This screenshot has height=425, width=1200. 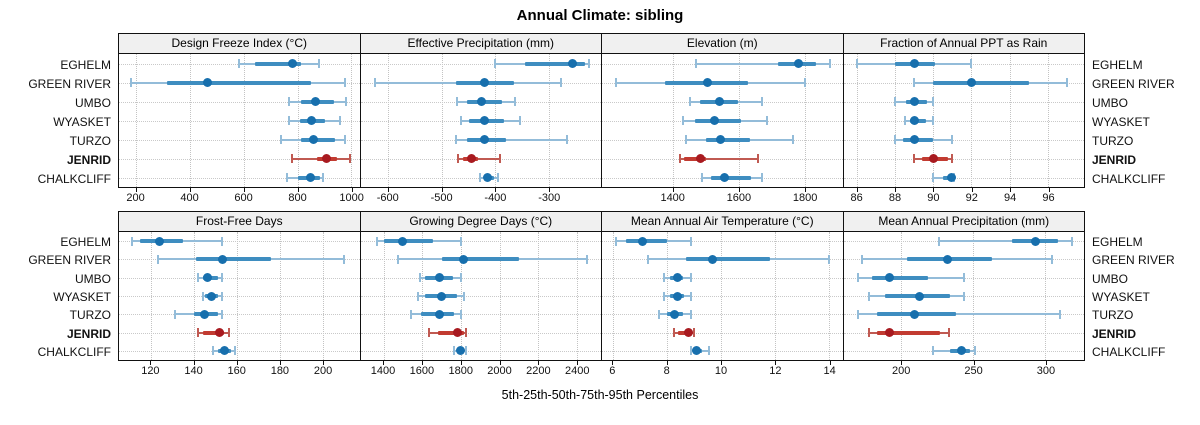 What do you see at coordinates (239, 44) in the screenshot?
I see `panel-header-design-freeze-index-c: Design Freeze Index (°C)` at bounding box center [239, 44].